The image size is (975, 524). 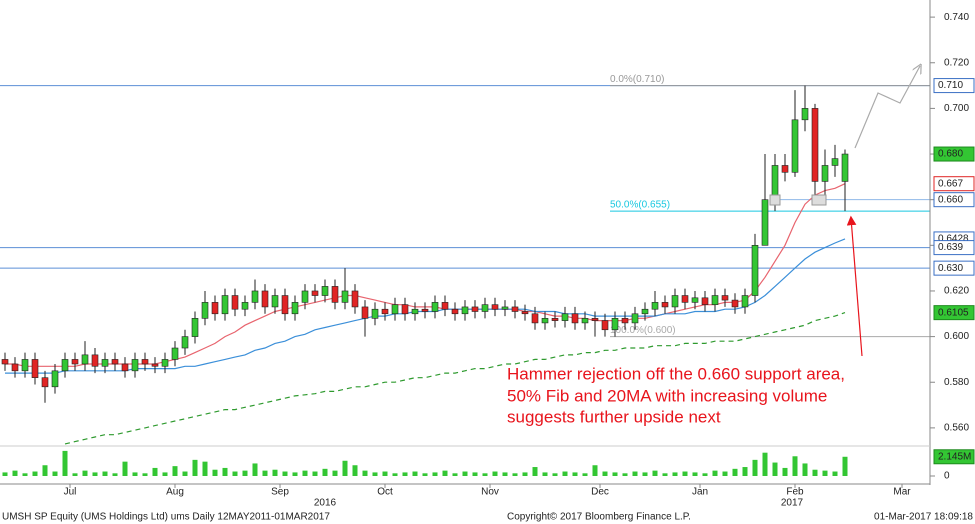 I want to click on annotation-arrow, so click(x=854, y=286).